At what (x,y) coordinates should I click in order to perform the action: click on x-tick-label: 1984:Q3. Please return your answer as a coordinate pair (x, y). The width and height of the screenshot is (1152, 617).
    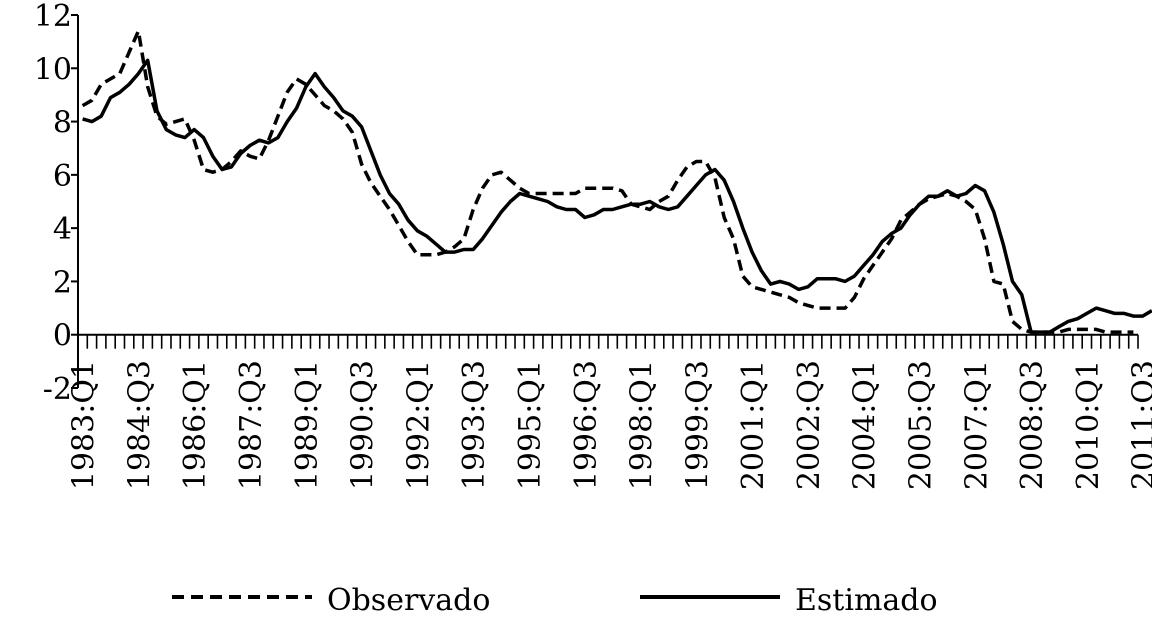
    Looking at the image, I should click on (139, 425).